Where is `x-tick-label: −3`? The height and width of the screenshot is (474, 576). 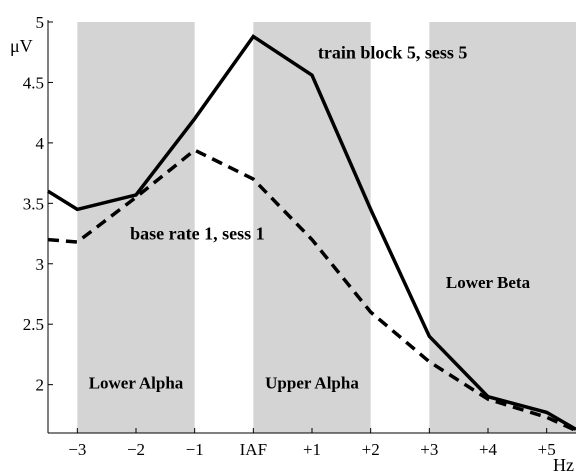
x-tick-label: −3 is located at coordinates (77, 449).